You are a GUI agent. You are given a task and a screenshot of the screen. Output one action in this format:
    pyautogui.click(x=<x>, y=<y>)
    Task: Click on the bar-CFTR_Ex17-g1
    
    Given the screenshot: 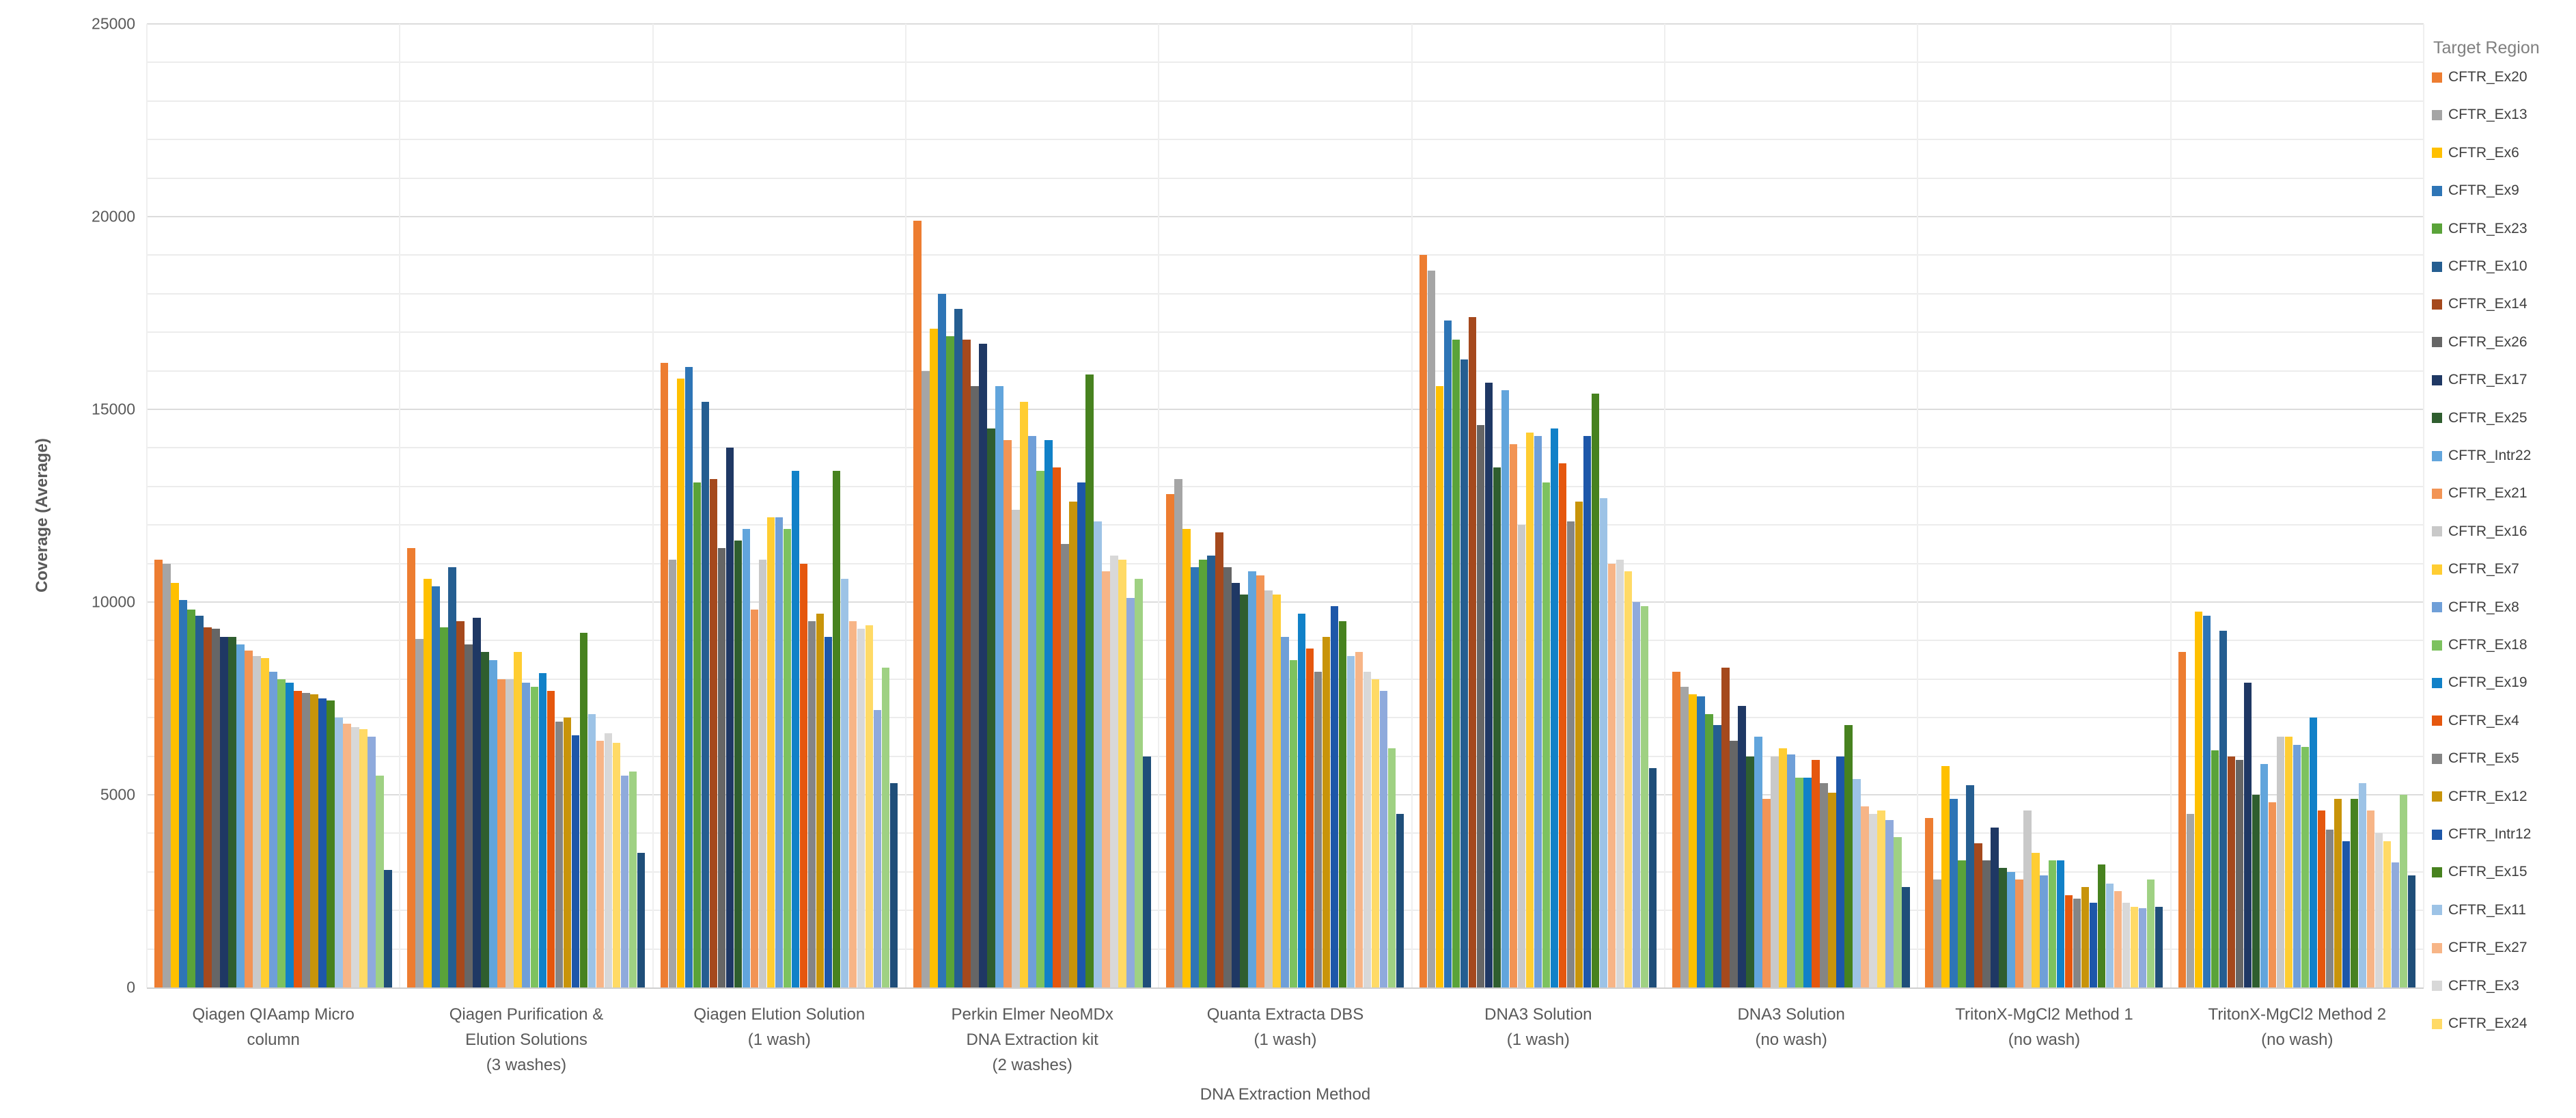 What is the action you would take?
    pyautogui.click(x=224, y=811)
    